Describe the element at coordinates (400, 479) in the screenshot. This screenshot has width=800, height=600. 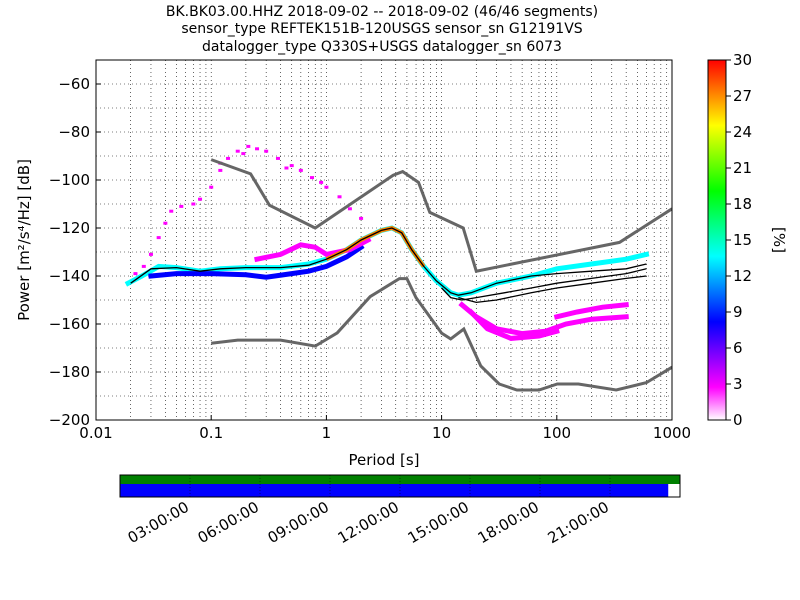
I see `coverage-segments-bar` at that location.